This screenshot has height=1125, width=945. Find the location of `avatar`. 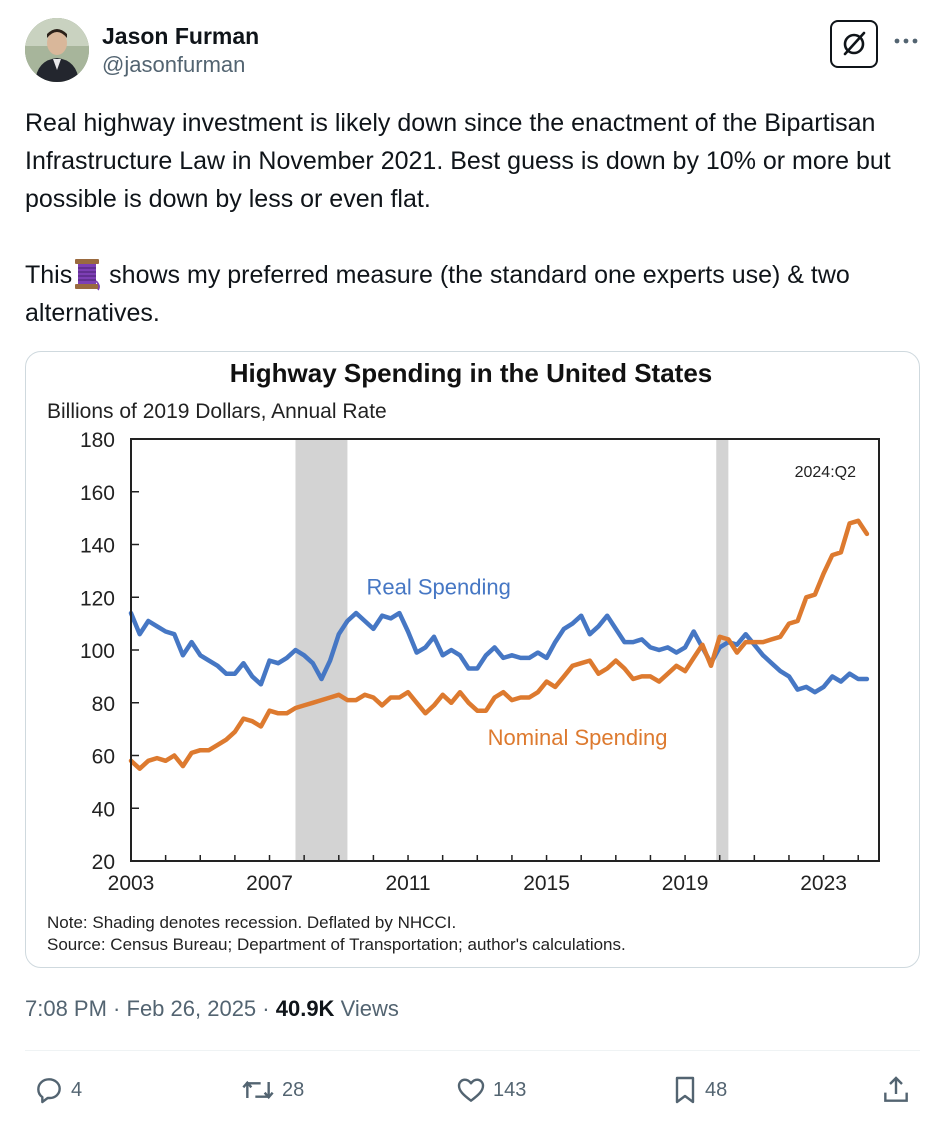

avatar is located at coordinates (57, 50).